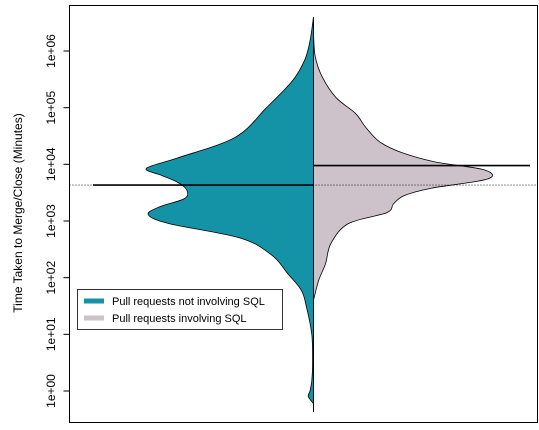  I want to click on y-tick-label: 1e+05, so click(51, 108).